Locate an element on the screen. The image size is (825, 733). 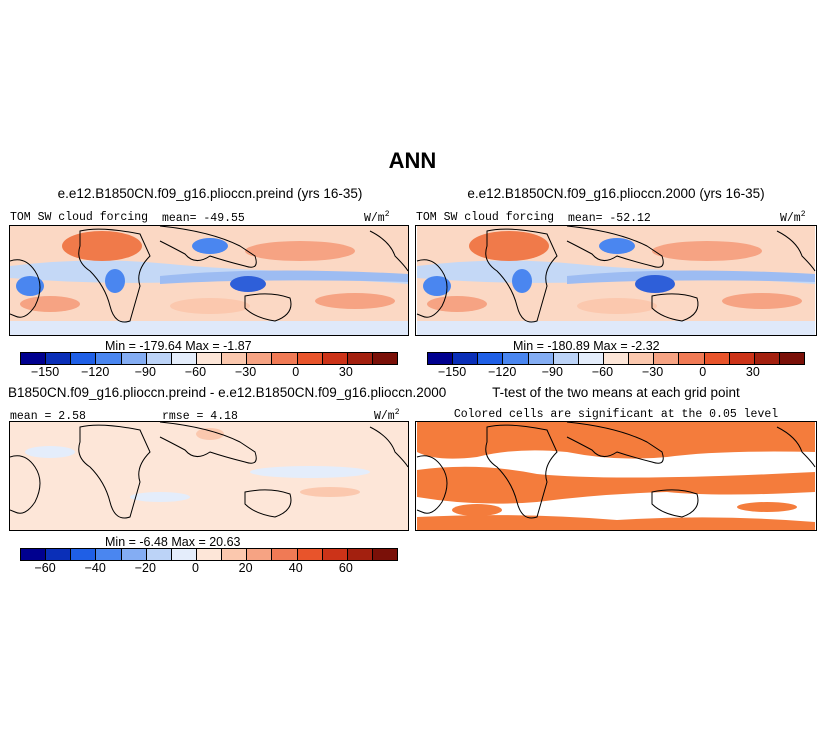
diff-blue-patch-pacific is located at coordinates (310, 472).